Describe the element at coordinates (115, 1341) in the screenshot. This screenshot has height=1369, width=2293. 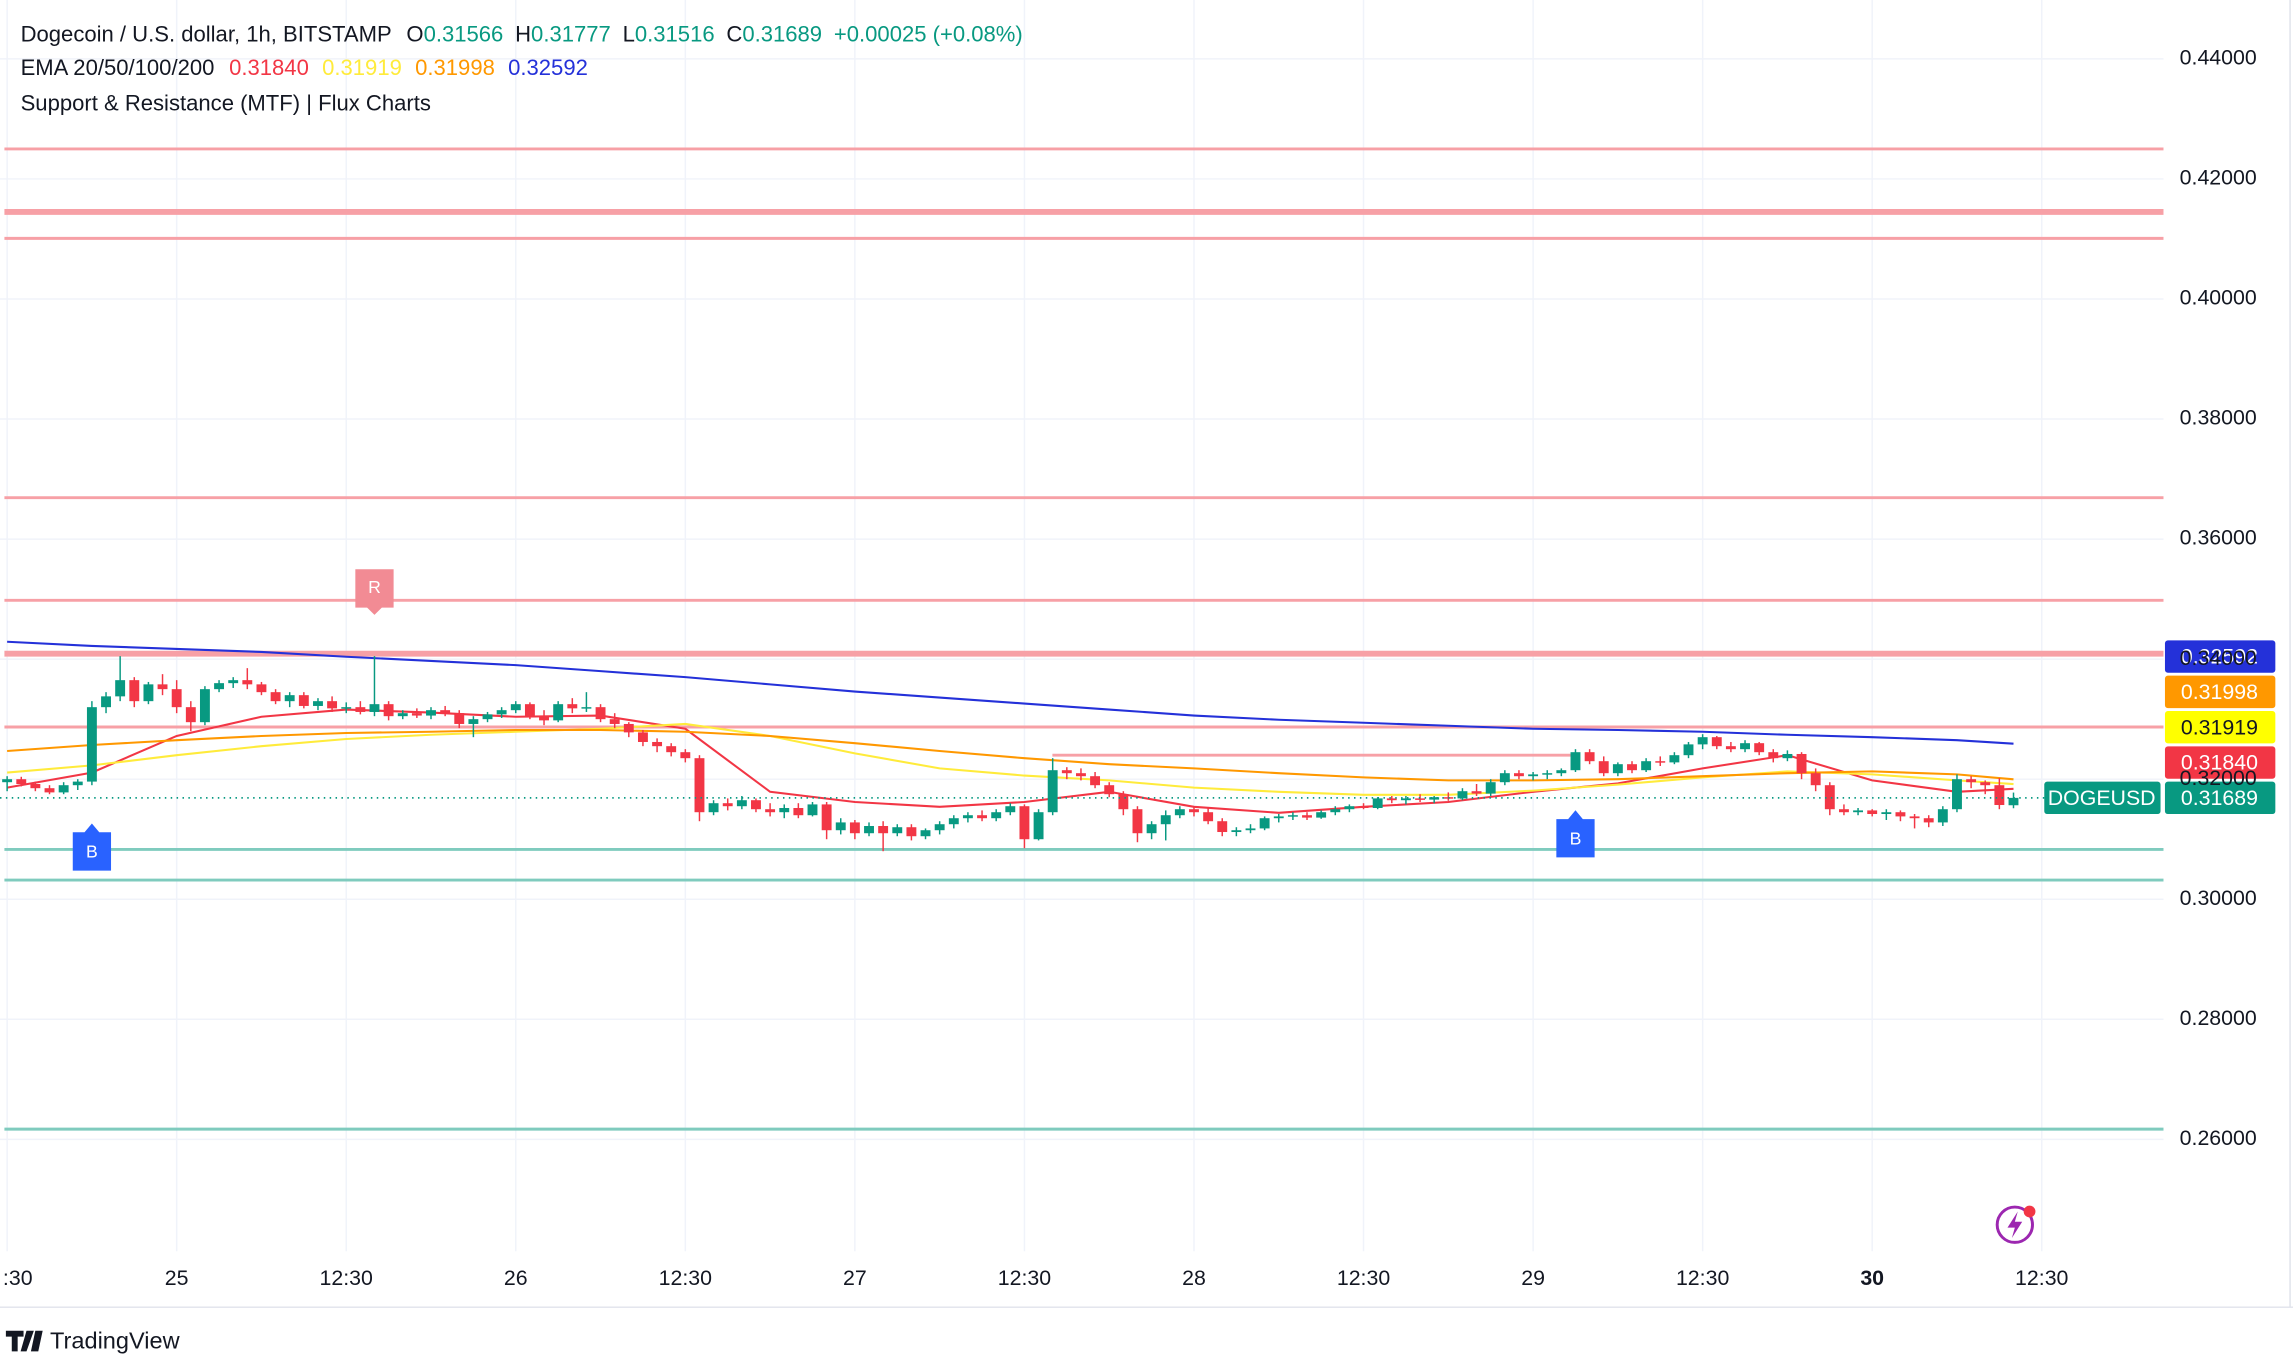
I see `brand: TradingView` at that location.